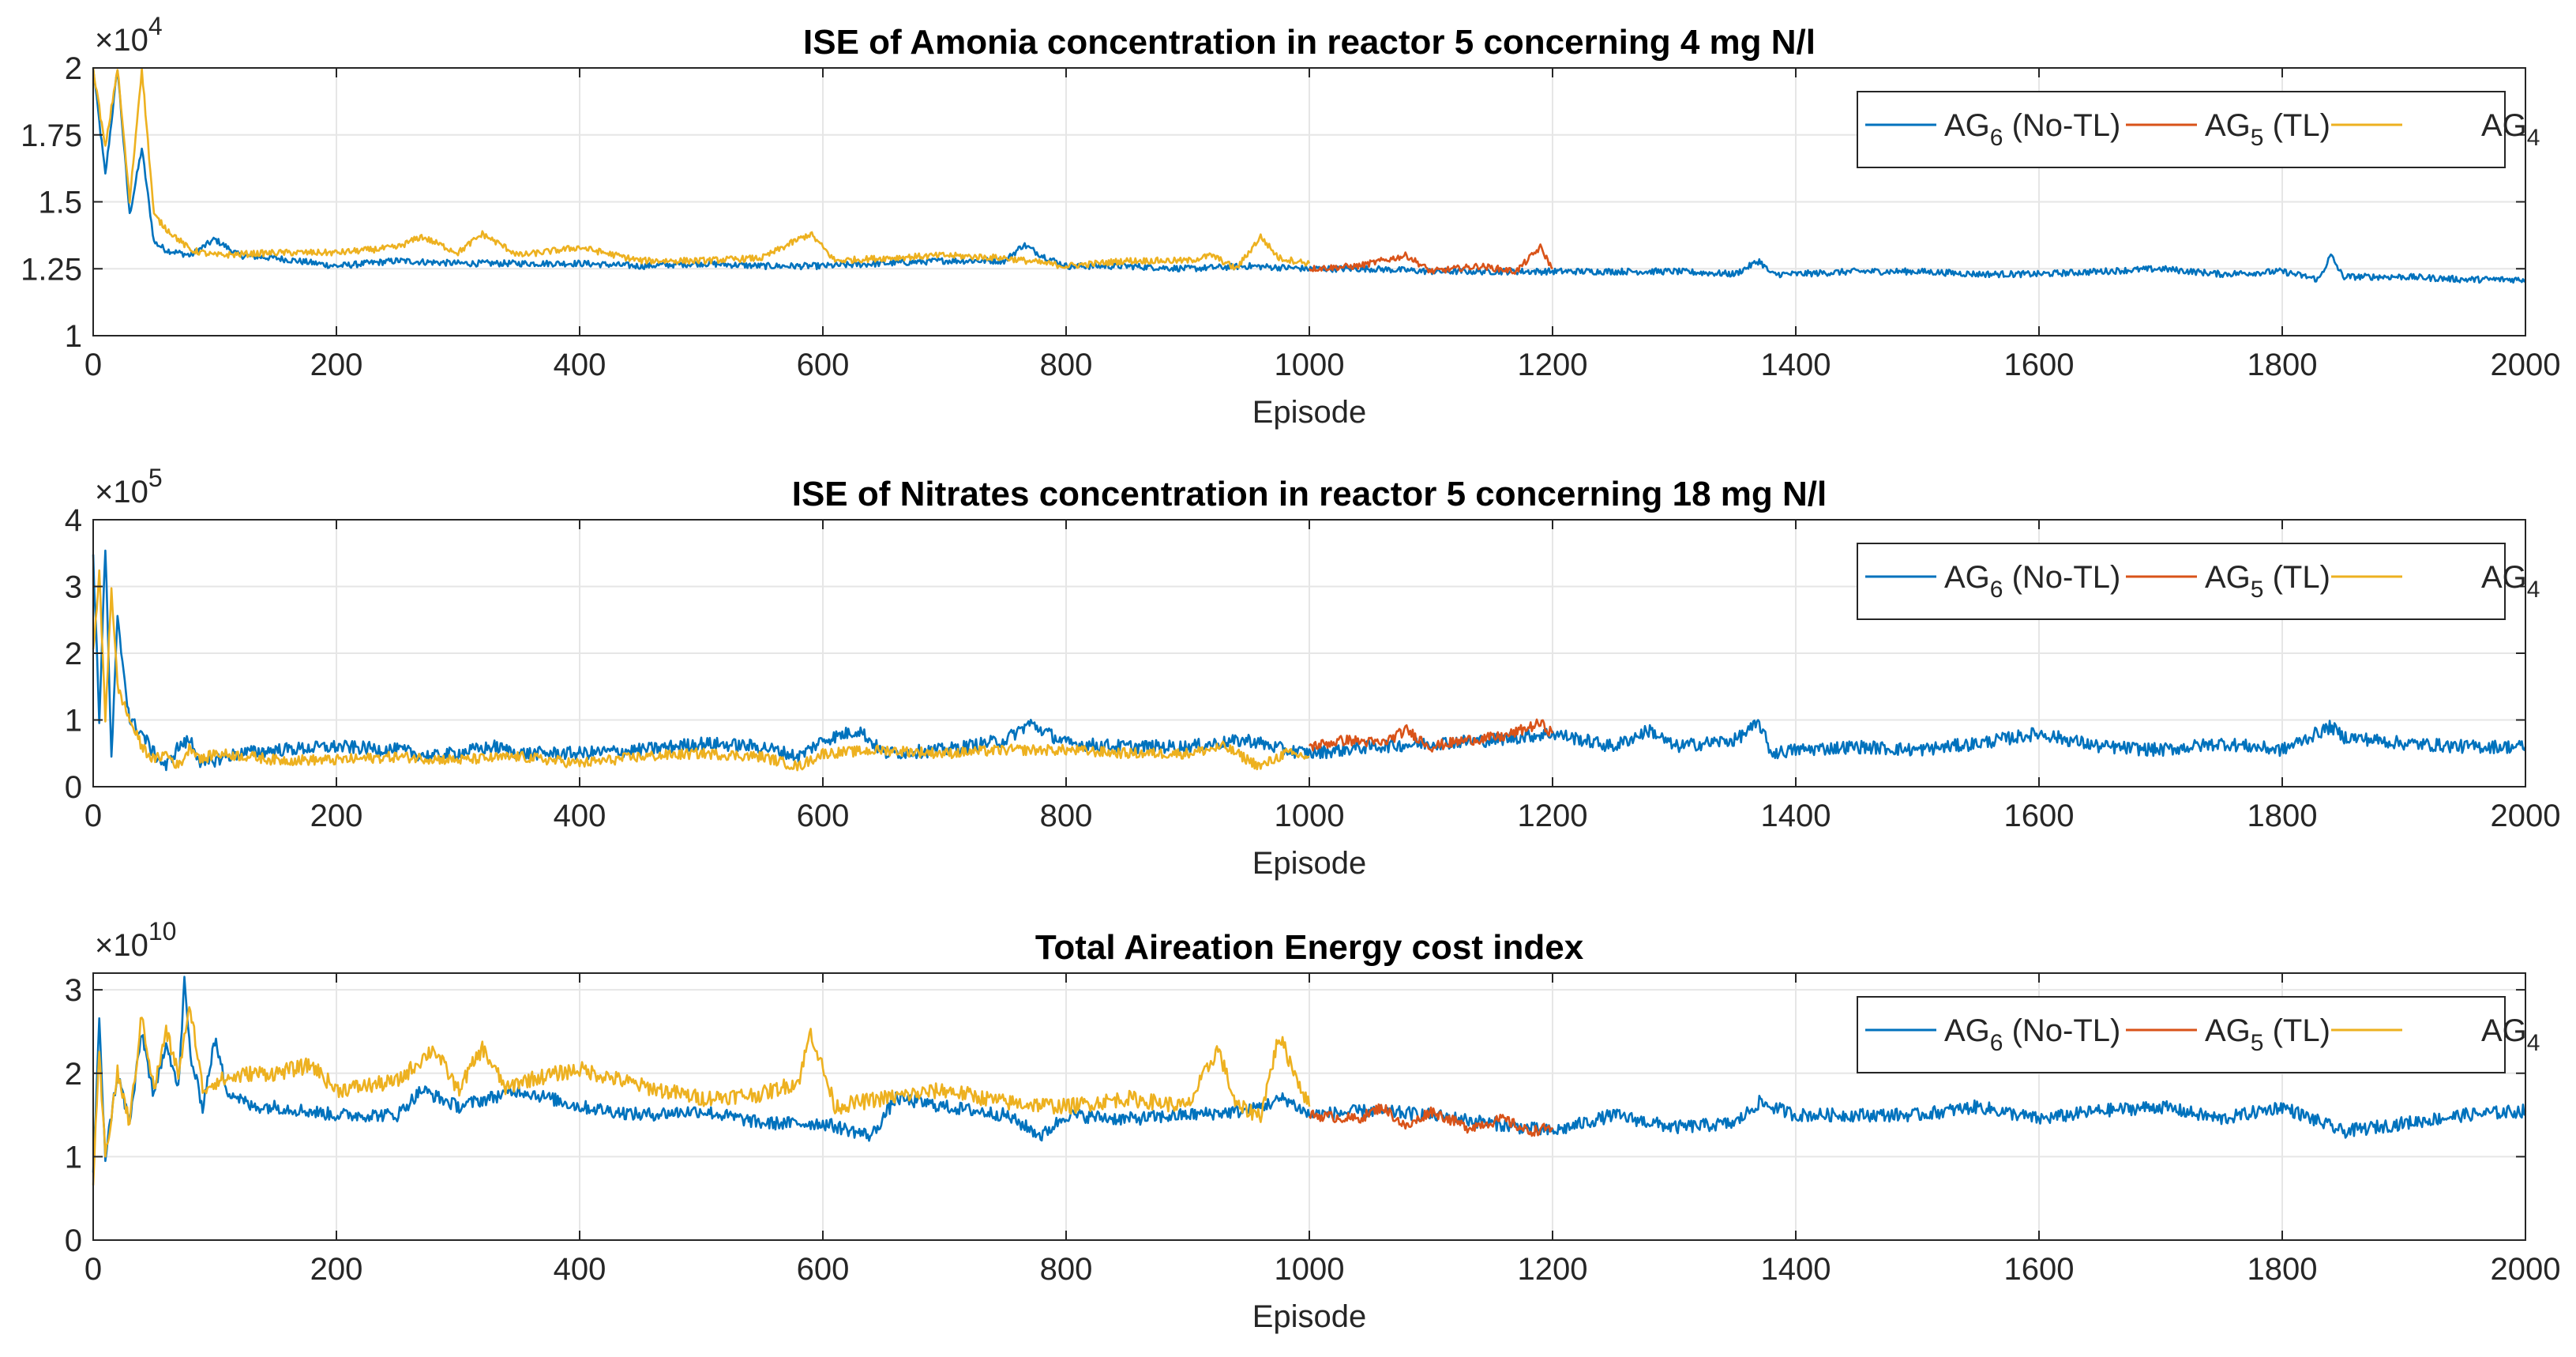 The width and height of the screenshot is (2576, 1357). What do you see at coordinates (73, 787) in the screenshot?
I see `y-tick-label: 0` at bounding box center [73, 787].